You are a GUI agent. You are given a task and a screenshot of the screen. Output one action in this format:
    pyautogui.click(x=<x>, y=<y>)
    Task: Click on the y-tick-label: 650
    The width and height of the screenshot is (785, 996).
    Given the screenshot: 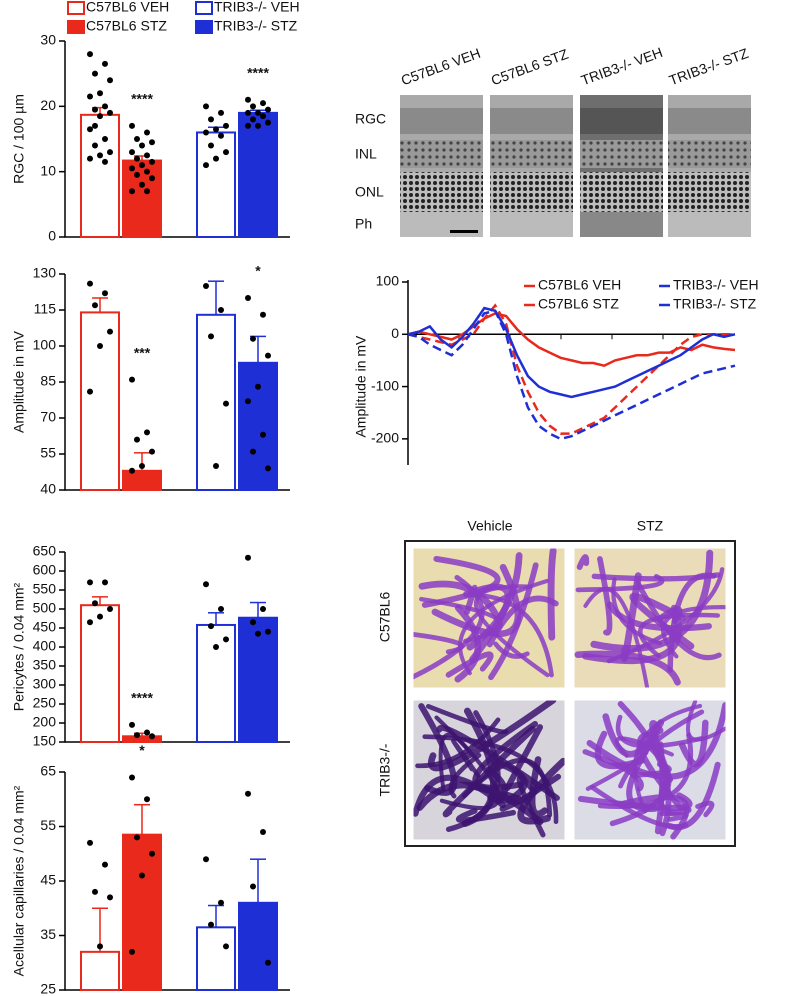 What is the action you would take?
    pyautogui.click(x=45, y=551)
    